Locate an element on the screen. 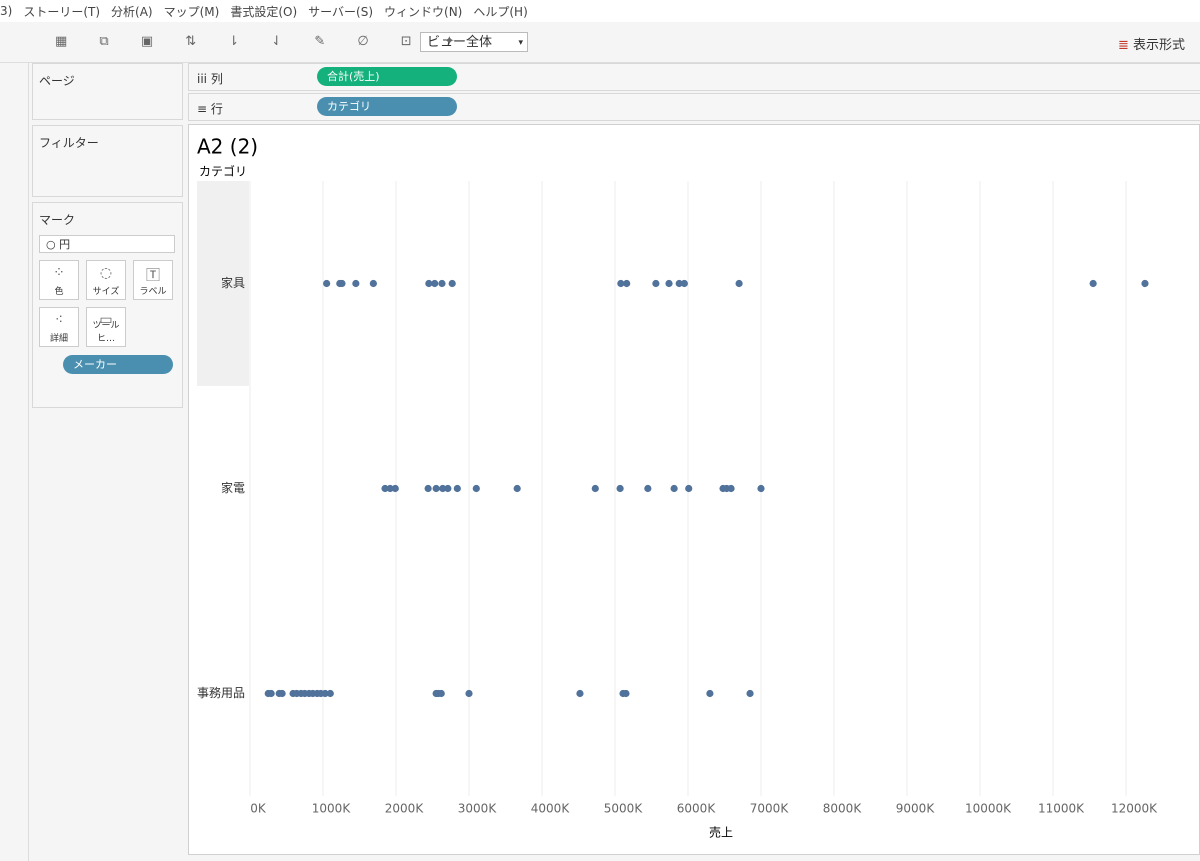  row-highlight is located at coordinates (223, 283).